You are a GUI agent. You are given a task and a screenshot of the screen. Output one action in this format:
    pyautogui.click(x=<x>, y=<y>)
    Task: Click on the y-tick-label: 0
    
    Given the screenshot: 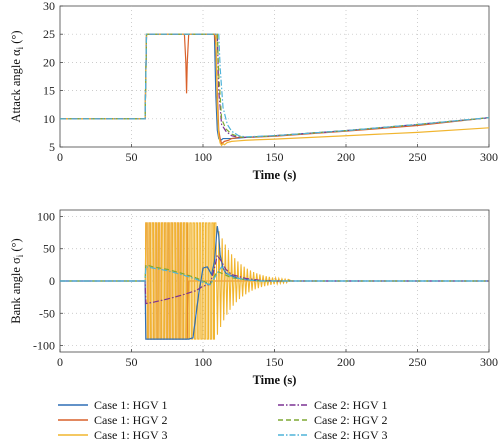 What is the action you would take?
    pyautogui.click(x=52, y=281)
    